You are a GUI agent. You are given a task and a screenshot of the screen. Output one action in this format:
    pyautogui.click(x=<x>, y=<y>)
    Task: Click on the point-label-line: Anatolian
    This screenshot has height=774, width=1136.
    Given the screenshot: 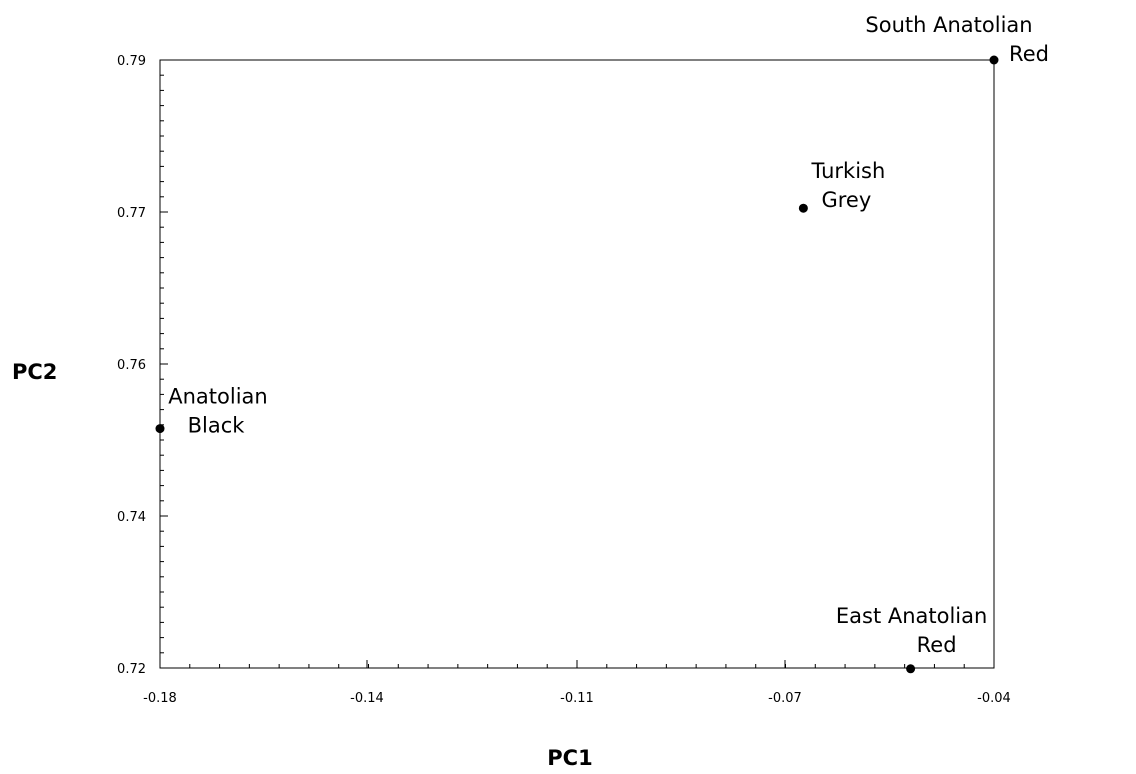 What is the action you would take?
    pyautogui.click(x=217, y=397)
    